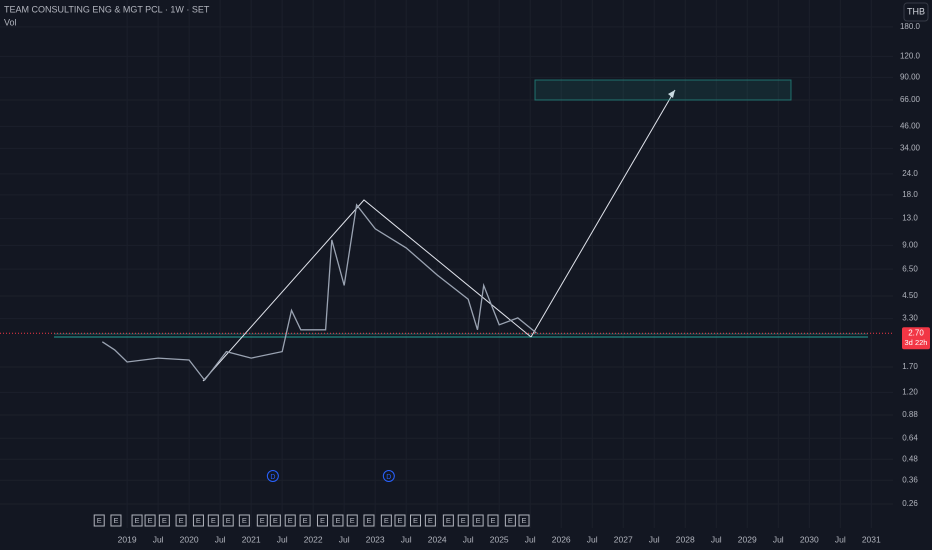  Describe the element at coordinates (910, 392) in the screenshot. I see `y-tick-label: 1.20` at that location.